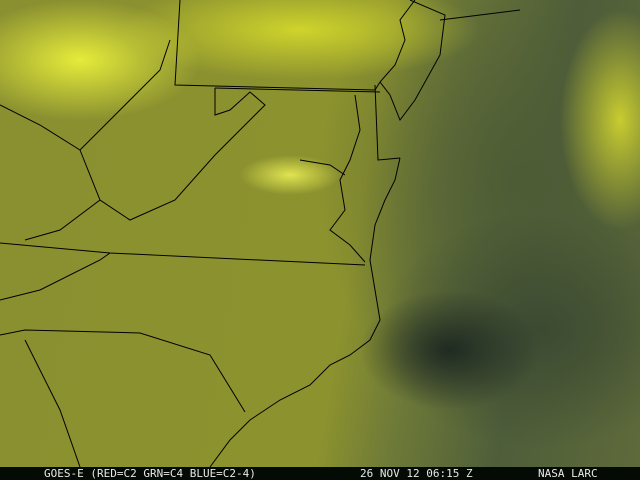 The image size is (640, 480). I want to click on timestamp: 26 NOV 12 06:15 Z, so click(416, 473).